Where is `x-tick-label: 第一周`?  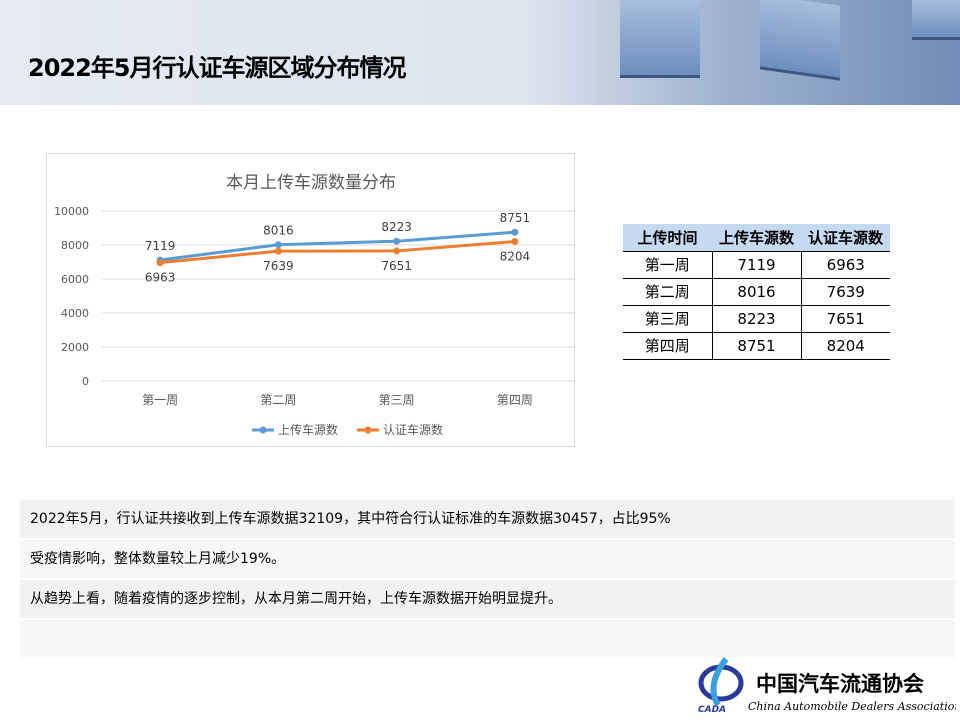 x-tick-label: 第一周 is located at coordinates (160, 400).